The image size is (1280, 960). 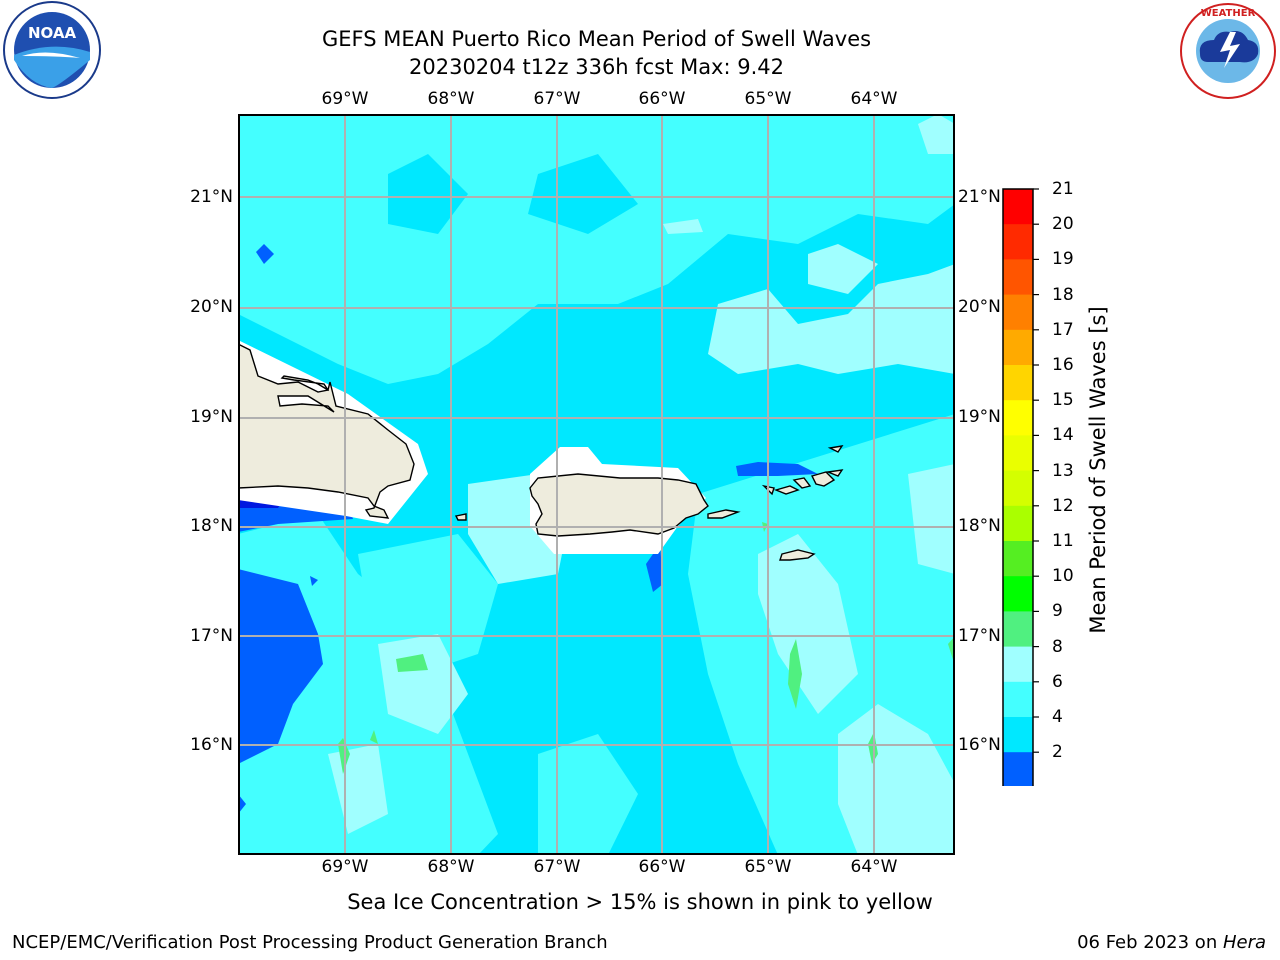 I want to click on lat-label-right-5: 16°N, so click(x=979, y=745).